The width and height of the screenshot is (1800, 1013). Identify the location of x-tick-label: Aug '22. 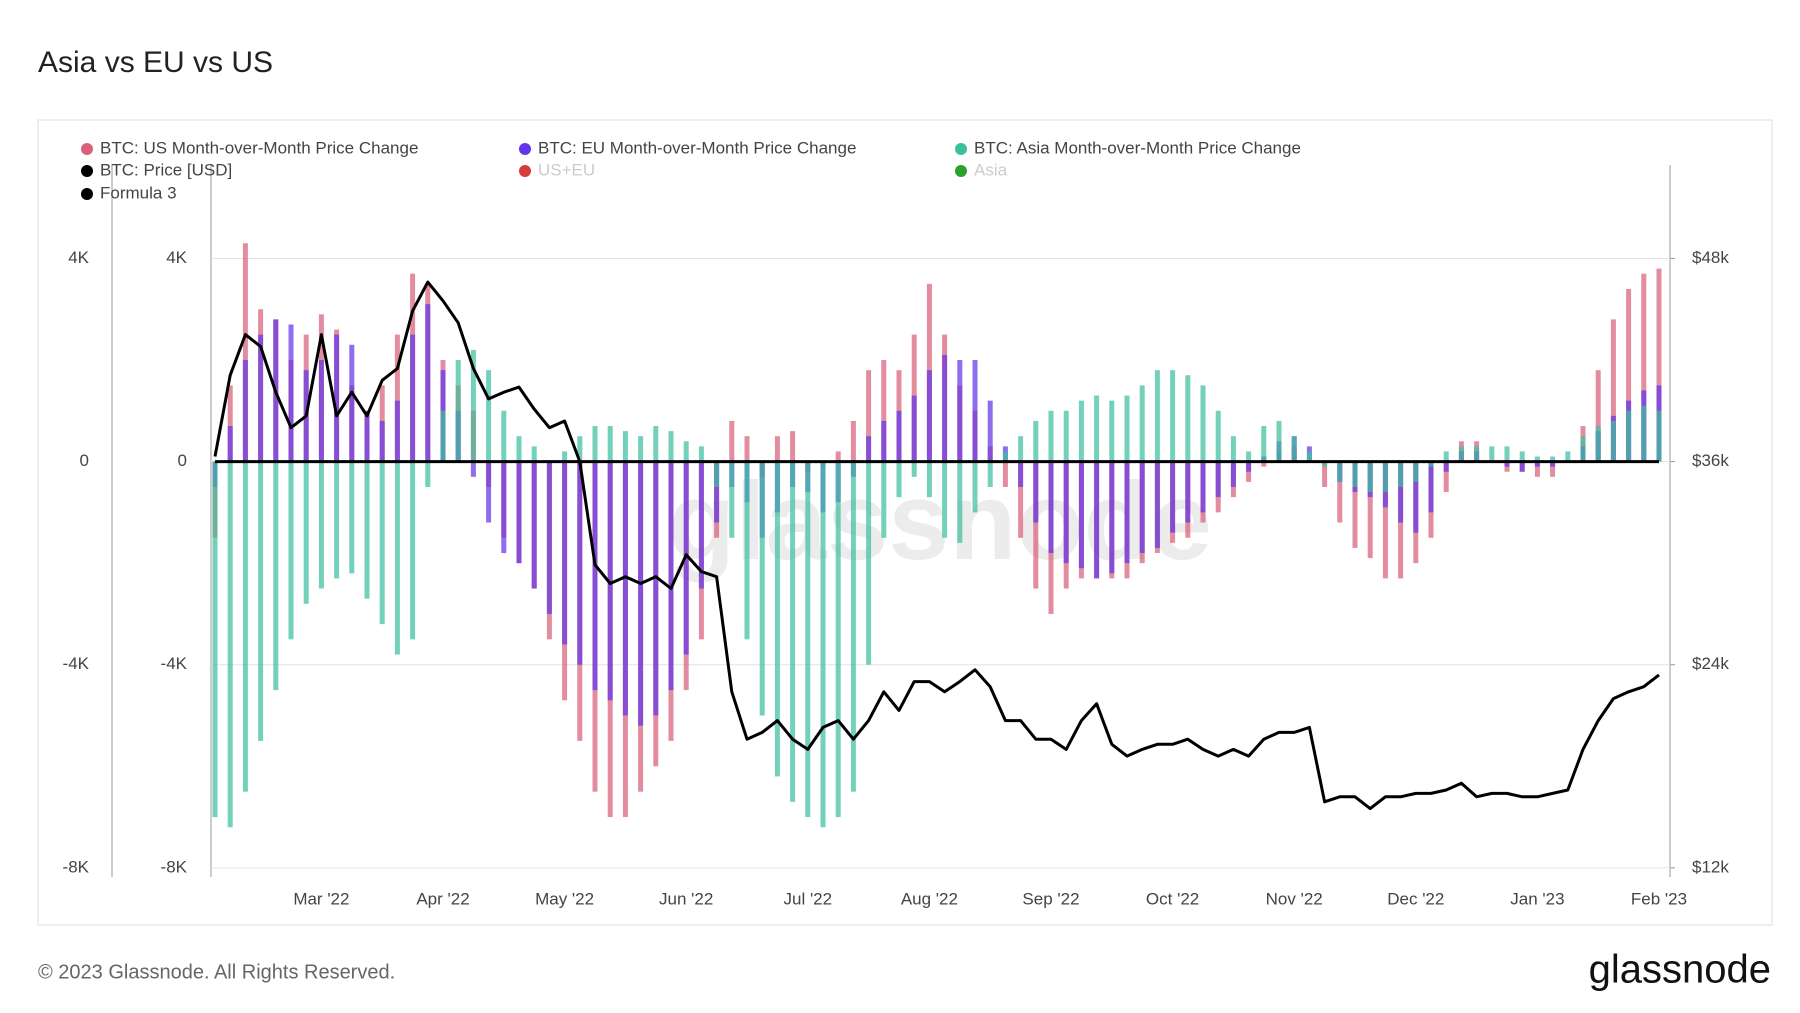
(929, 898).